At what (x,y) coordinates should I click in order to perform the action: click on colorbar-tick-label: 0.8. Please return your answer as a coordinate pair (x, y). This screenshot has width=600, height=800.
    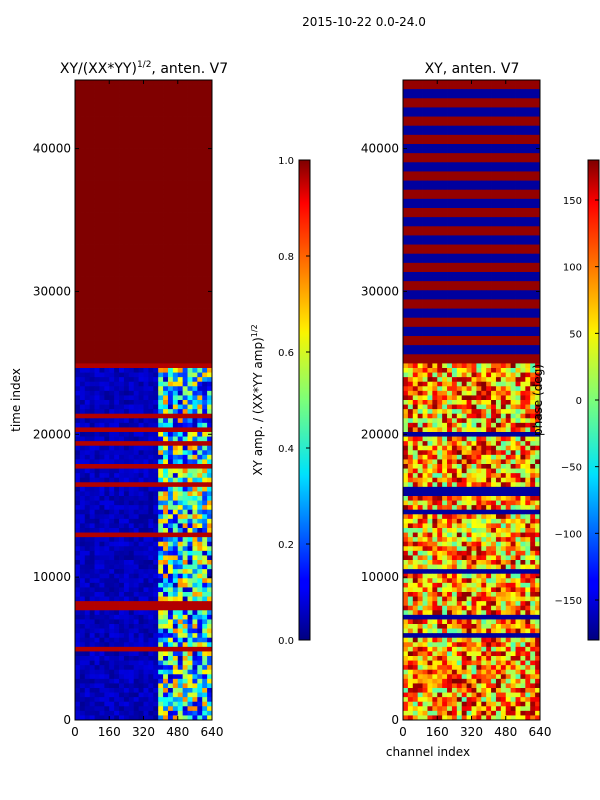
    Looking at the image, I should click on (286, 257).